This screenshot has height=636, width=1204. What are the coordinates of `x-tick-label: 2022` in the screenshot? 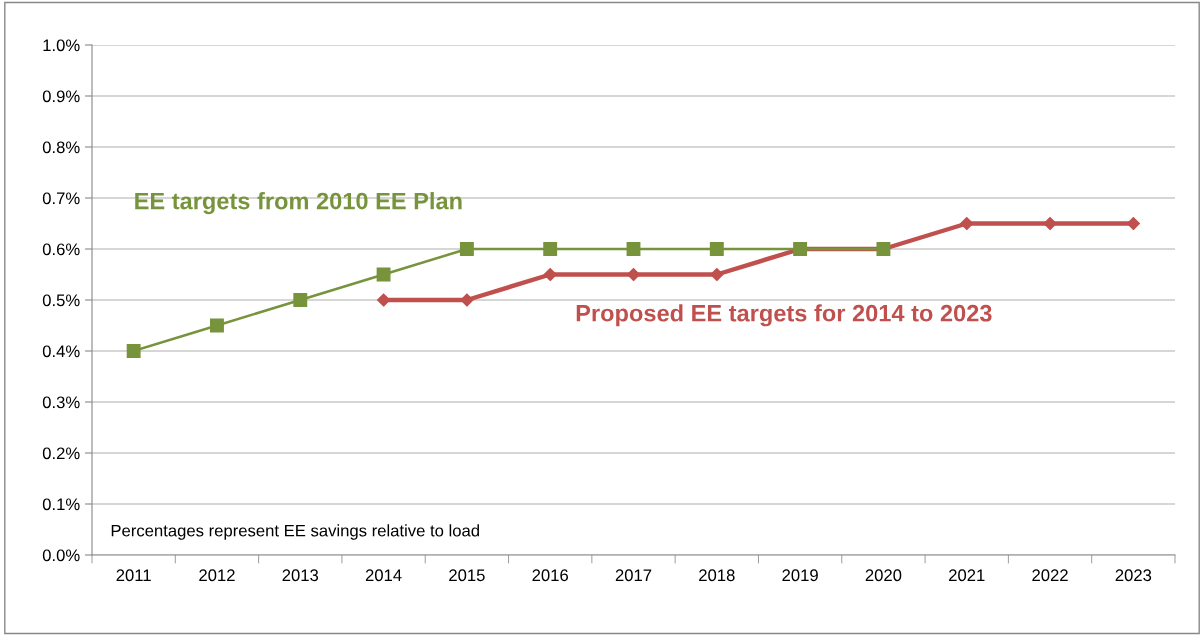 It's located at (1050, 575).